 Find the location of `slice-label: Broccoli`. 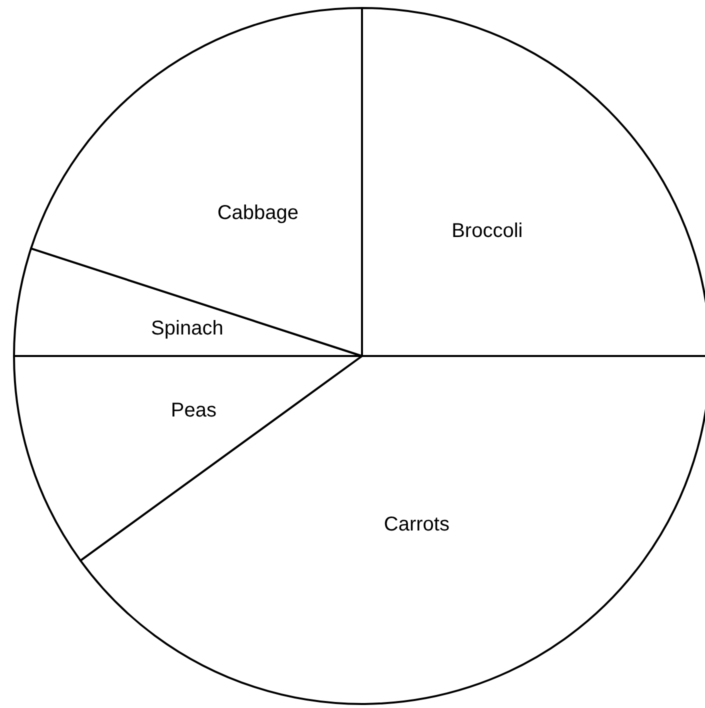

slice-label: Broccoli is located at coordinates (487, 231).